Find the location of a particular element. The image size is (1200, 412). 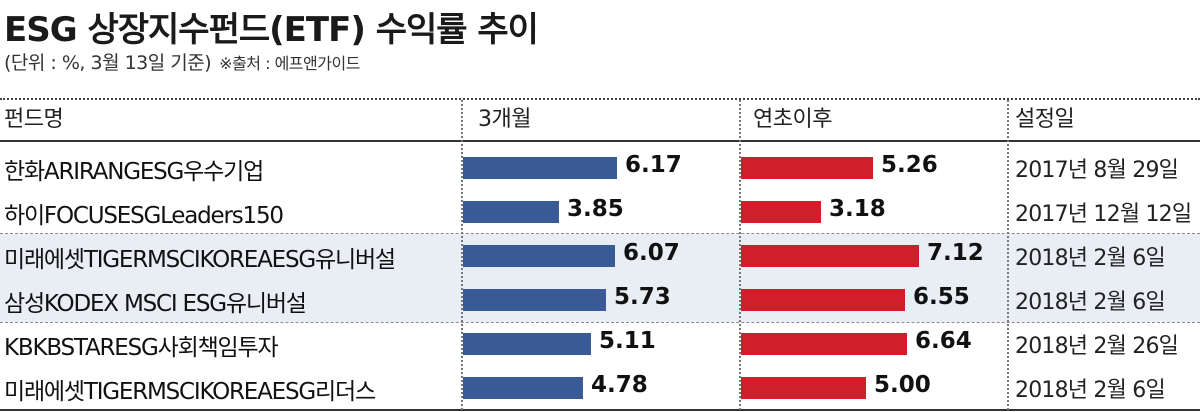

top-rule is located at coordinates (600, 99).